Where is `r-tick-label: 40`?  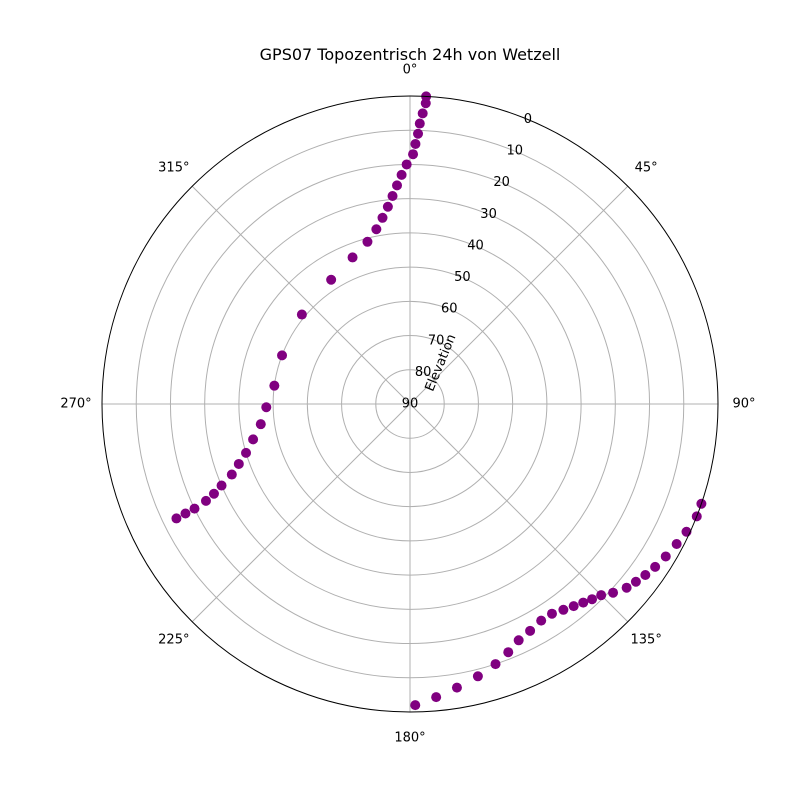
r-tick-label: 40 is located at coordinates (475, 245).